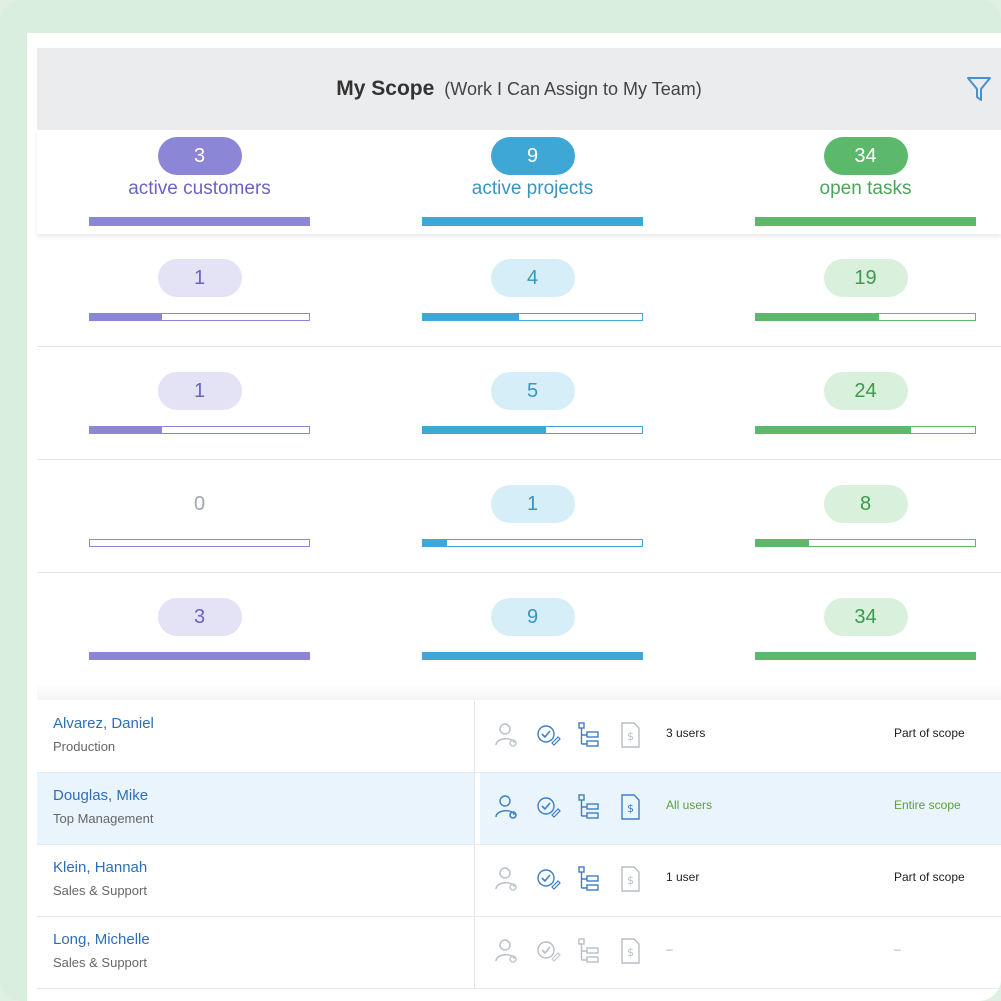 The image size is (1001, 1001). I want to click on tasks-cell: 24, so click(865, 403).